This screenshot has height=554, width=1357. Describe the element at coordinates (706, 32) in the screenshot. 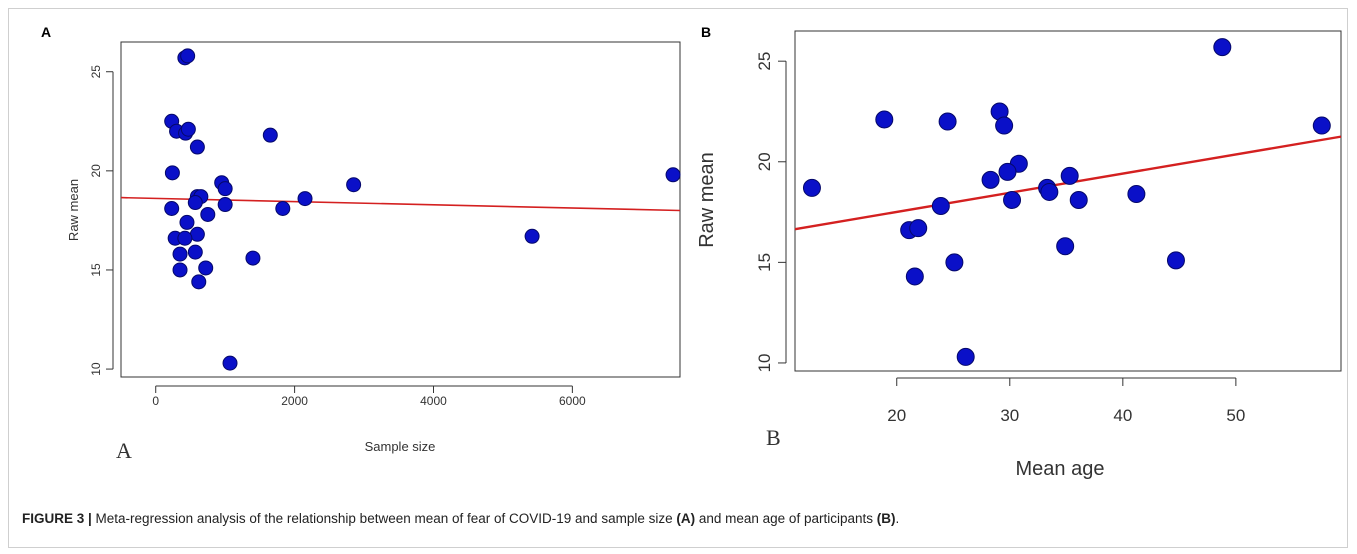

I see `panel-b-label: B` at that location.